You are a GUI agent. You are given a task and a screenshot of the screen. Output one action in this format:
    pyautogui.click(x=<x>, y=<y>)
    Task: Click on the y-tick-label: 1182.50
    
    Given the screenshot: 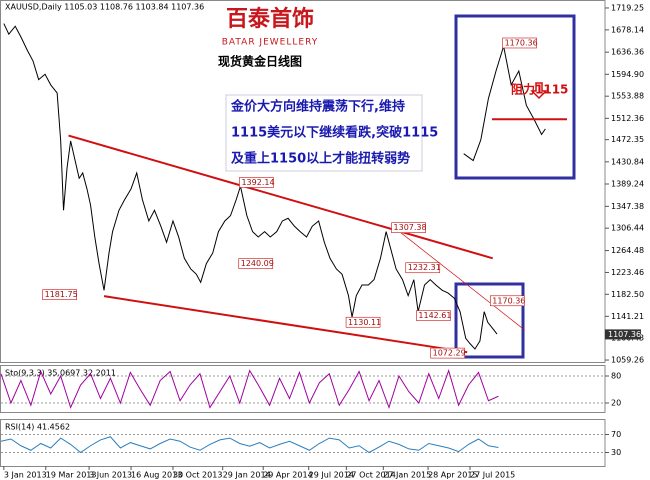 What is the action you would take?
    pyautogui.click(x=627, y=294)
    